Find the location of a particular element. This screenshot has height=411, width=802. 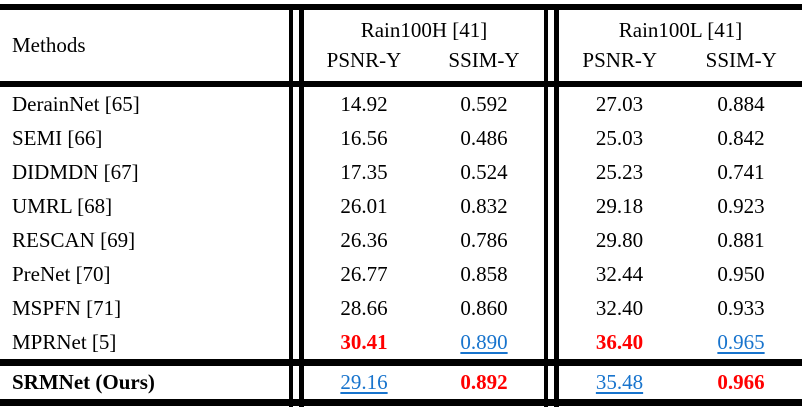

rain100h-ssim-header: SSIM-Y is located at coordinates (484, 60).